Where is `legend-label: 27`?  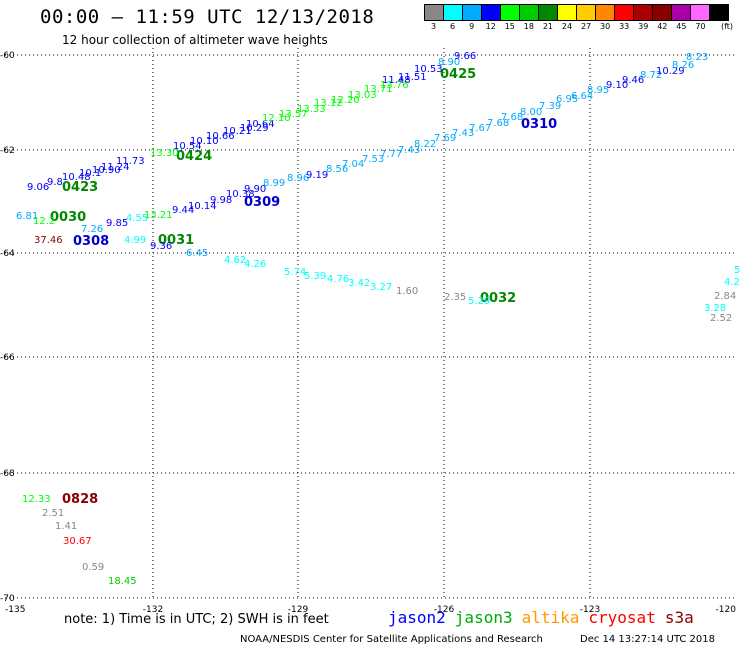
legend-label: 27 is located at coordinates (586, 26).